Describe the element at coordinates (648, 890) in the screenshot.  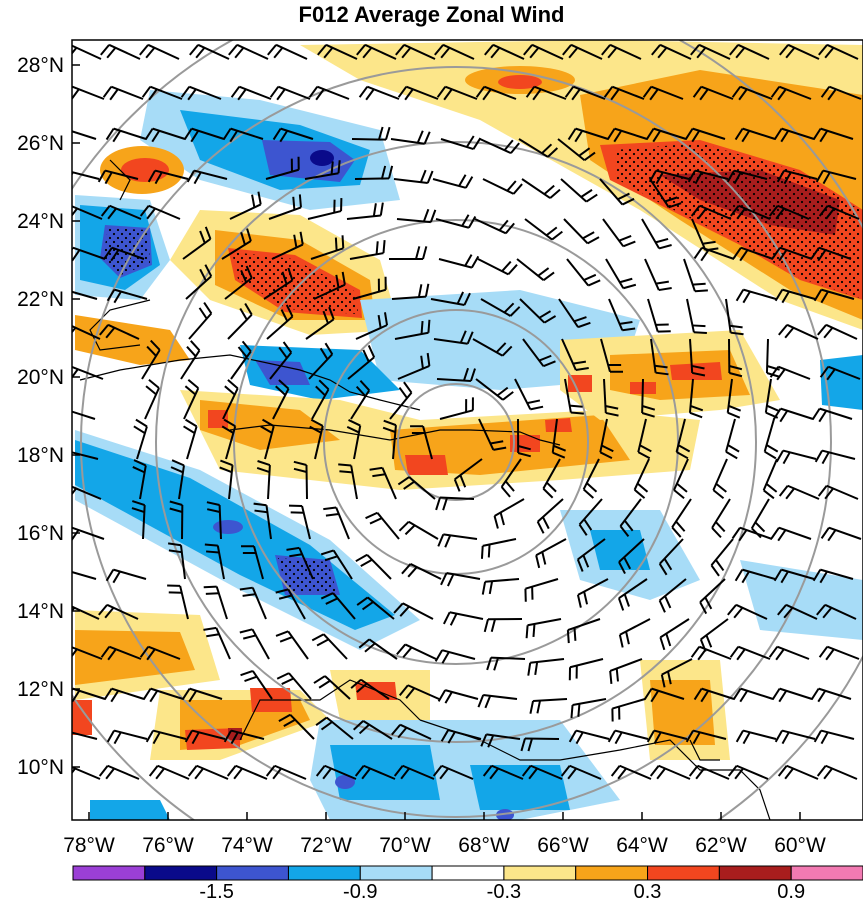
I see `colorbar-label: 0.3` at that location.